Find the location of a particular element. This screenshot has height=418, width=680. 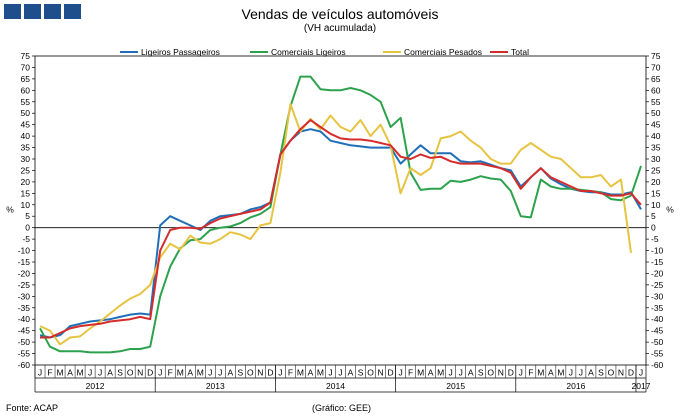

y-tick-label-right: -5 is located at coordinates (655, 239).